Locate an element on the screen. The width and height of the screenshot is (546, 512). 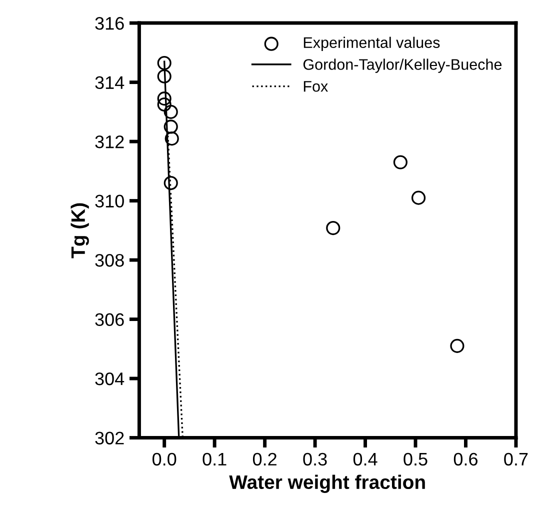
legend-label: Gordon-Taylor/Kelley-Bueche is located at coordinates (402, 65).